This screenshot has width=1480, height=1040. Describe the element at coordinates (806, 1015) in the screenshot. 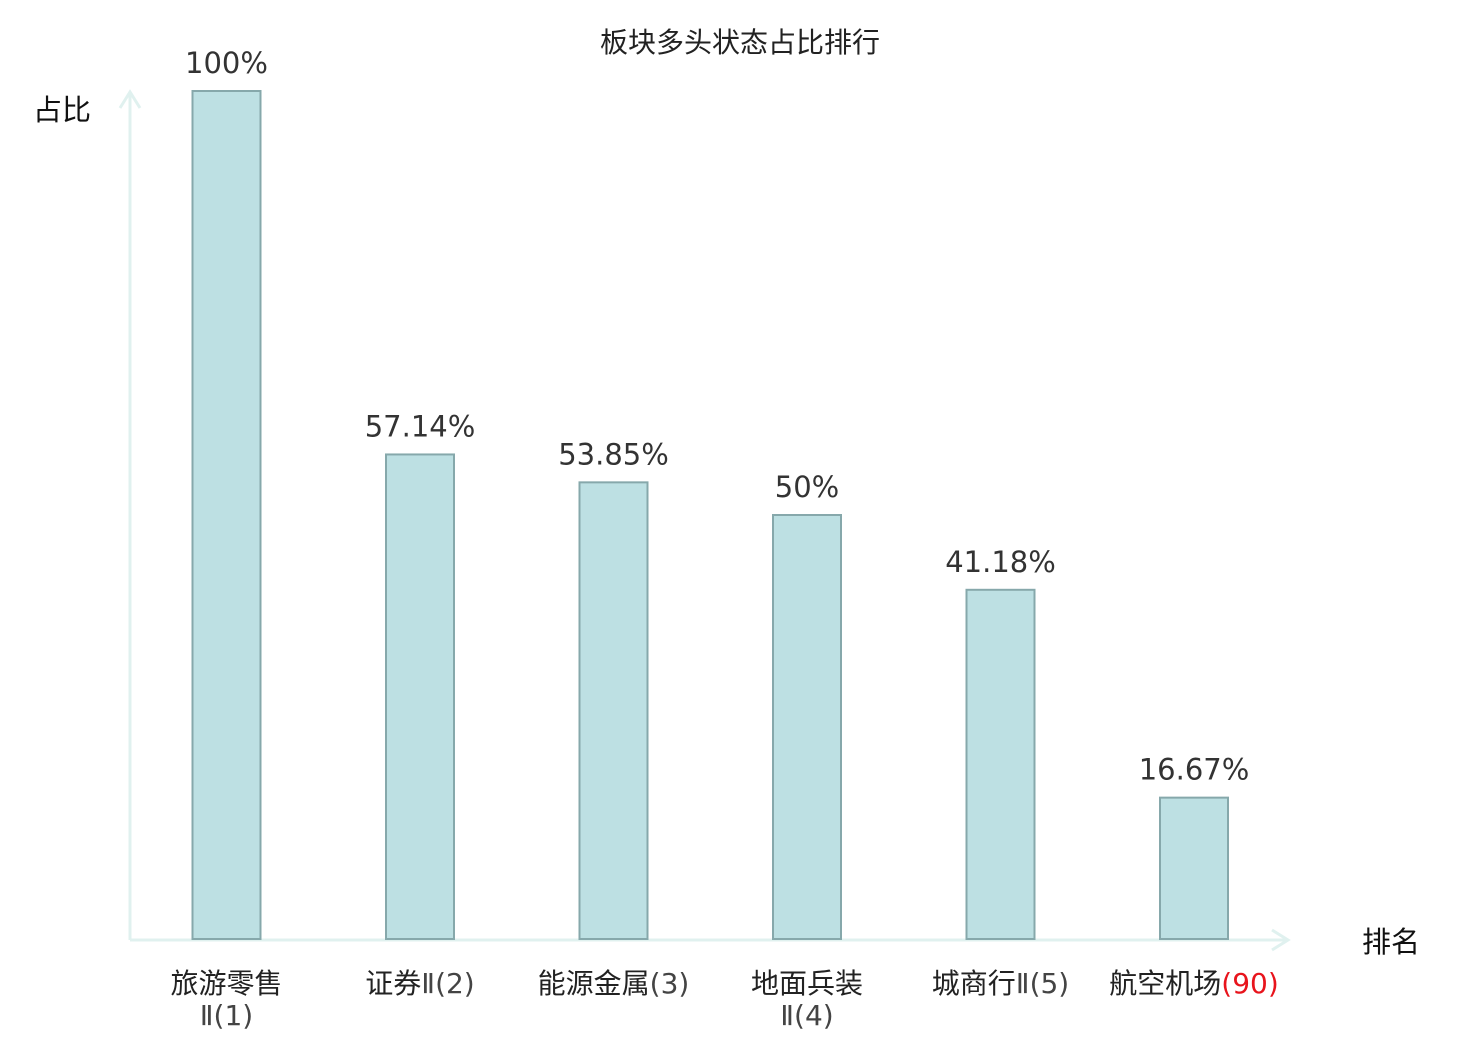

I see `category-label-suffix: Ⅱ(4)` at that location.